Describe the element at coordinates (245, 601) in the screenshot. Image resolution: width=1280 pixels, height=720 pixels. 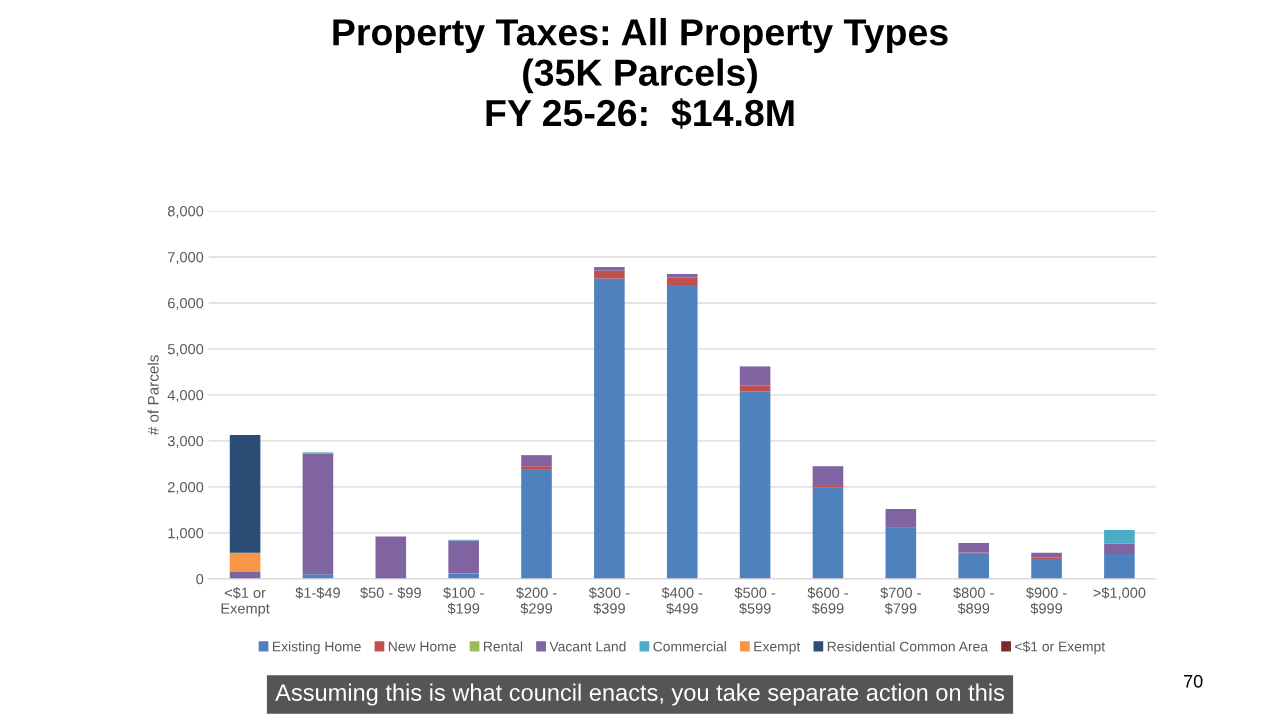
I see `x-tick-label: <$1 or Exempt` at that location.